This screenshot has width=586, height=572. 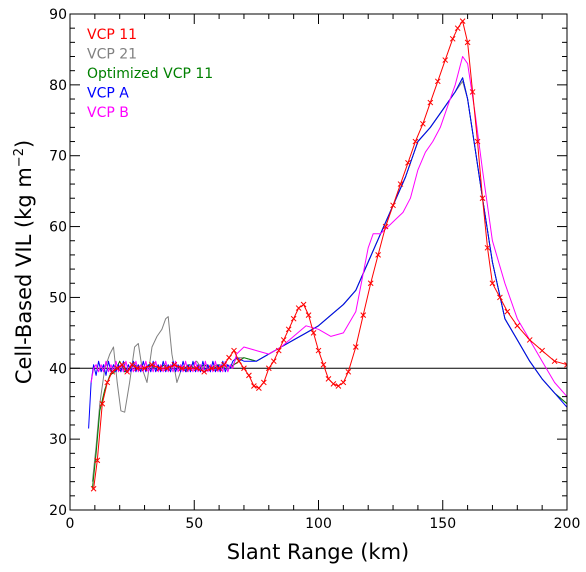 I want to click on legend-item: Optimized VCP 11, so click(x=150, y=74).